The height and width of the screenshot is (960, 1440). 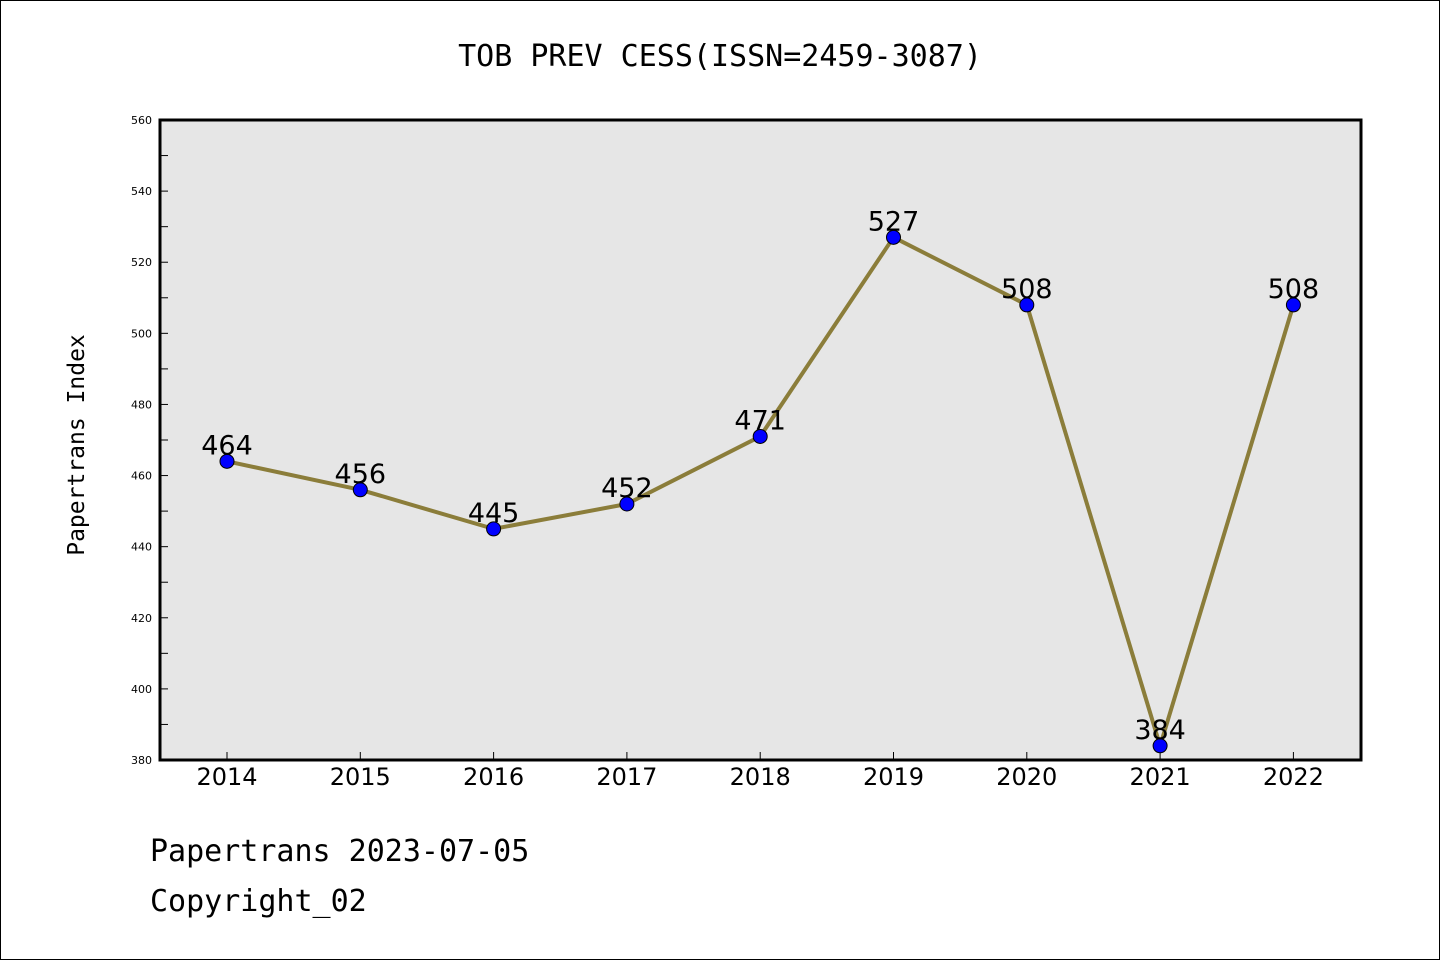 I want to click on y-tick-label: 560, so click(x=141, y=120).